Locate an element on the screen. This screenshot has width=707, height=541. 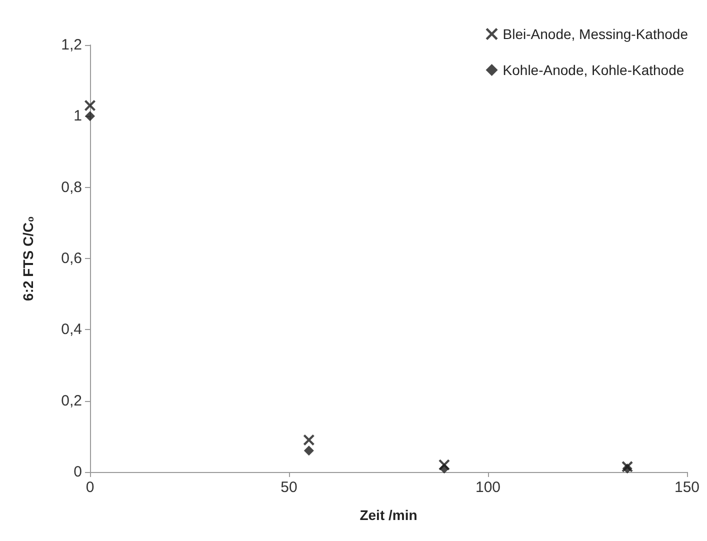
x-tick-label: 150 is located at coordinates (687, 487).